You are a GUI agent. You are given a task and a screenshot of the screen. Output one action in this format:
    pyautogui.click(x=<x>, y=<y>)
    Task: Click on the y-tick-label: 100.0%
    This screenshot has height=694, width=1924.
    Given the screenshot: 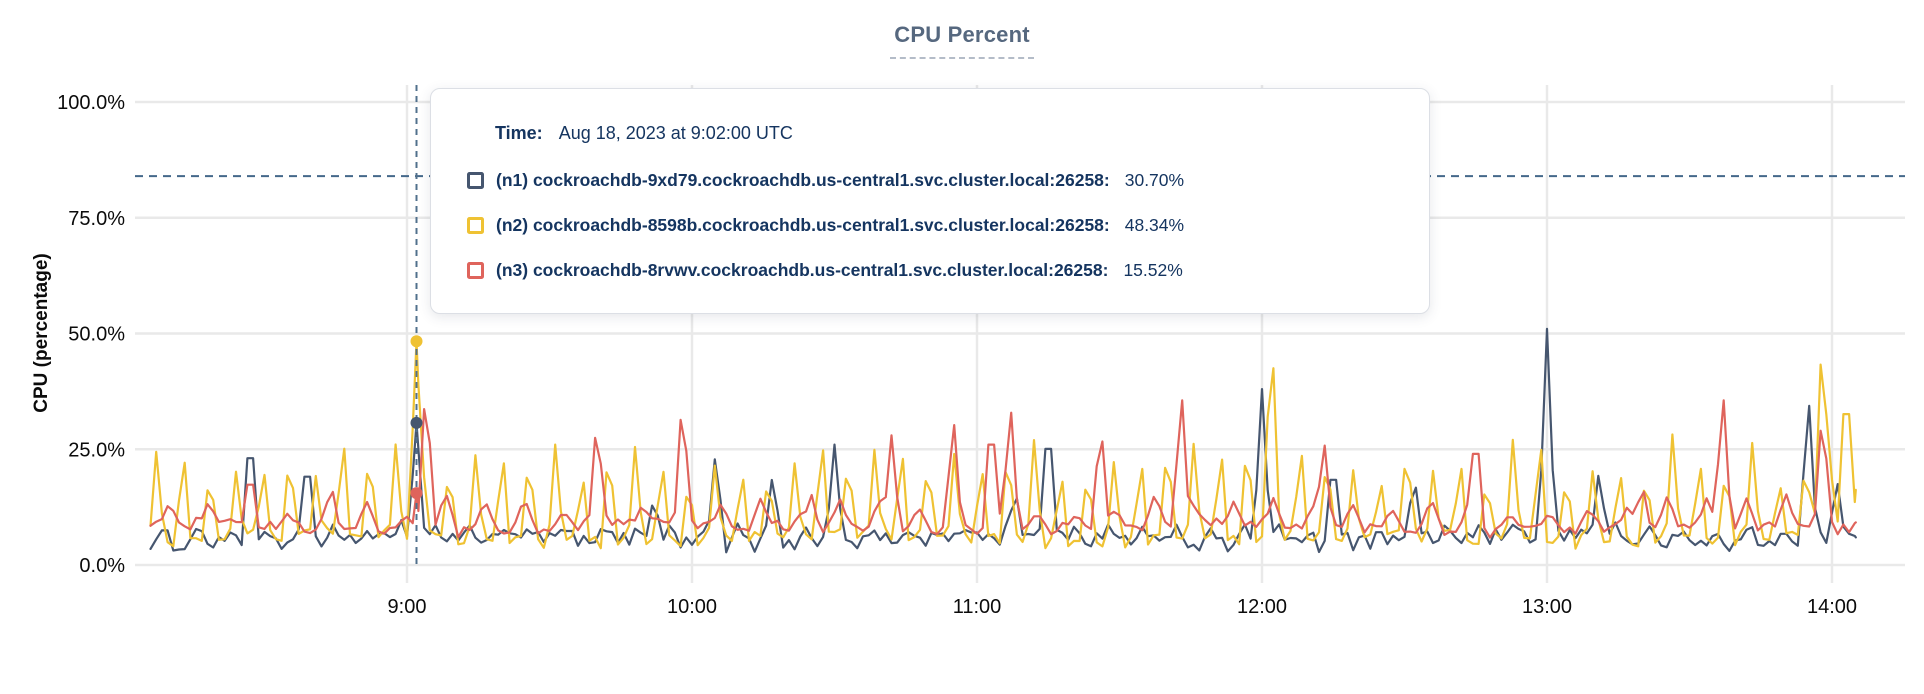 What is the action you would take?
    pyautogui.click(x=91, y=103)
    